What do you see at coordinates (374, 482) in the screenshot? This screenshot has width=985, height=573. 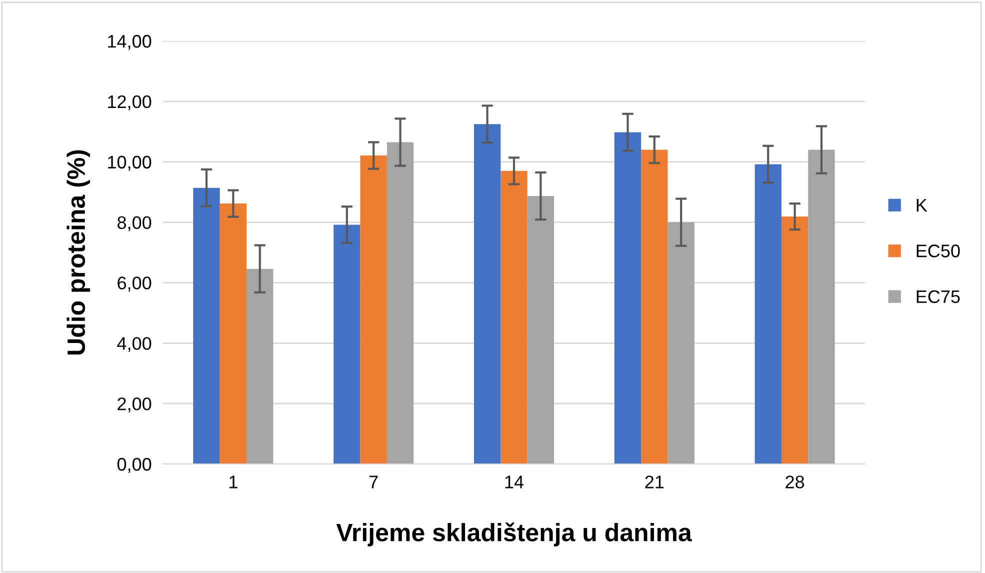 I see `x-tick-label: 7` at bounding box center [374, 482].